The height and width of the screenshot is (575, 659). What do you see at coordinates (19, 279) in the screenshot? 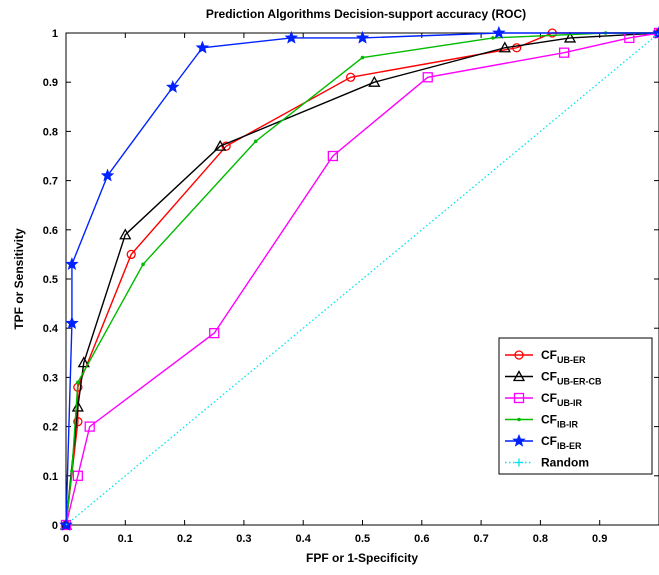
I see `y-axis-label: TPF or Sensitivity` at bounding box center [19, 279].